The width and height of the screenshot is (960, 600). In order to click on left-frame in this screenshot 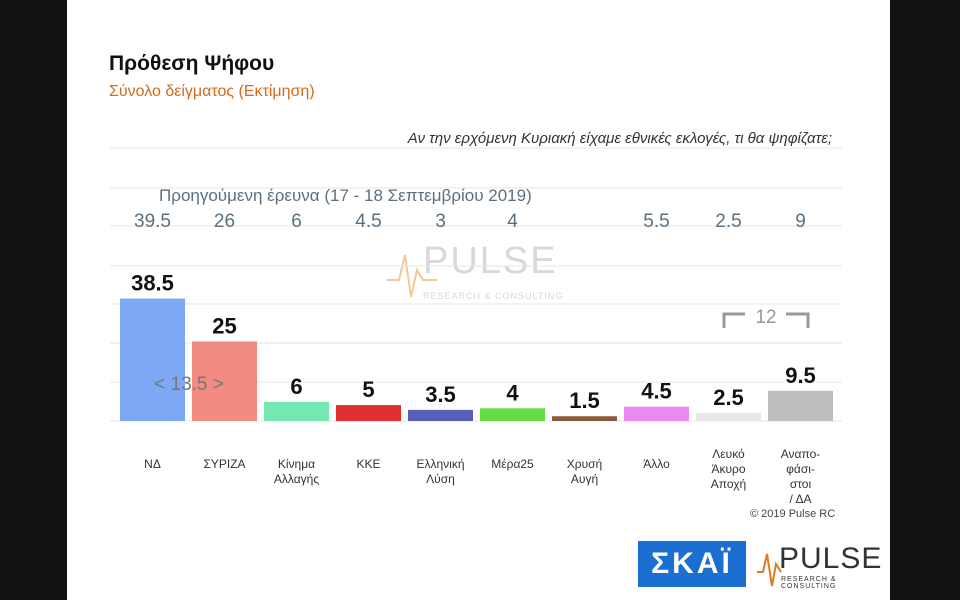, I will do `click(33, 300)`.